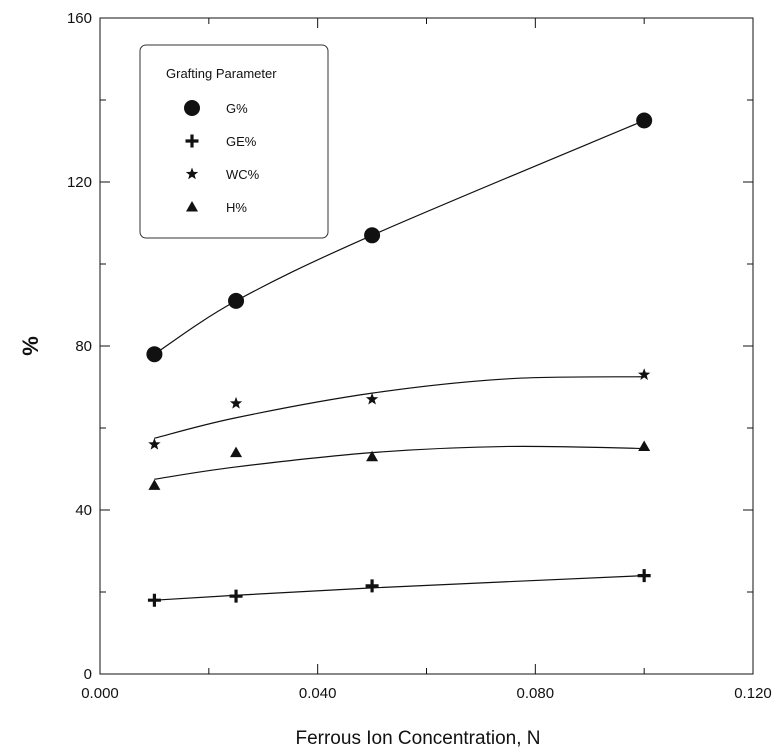 The width and height of the screenshot is (783, 752). I want to click on x-tick-label: 0.080, so click(536, 693).